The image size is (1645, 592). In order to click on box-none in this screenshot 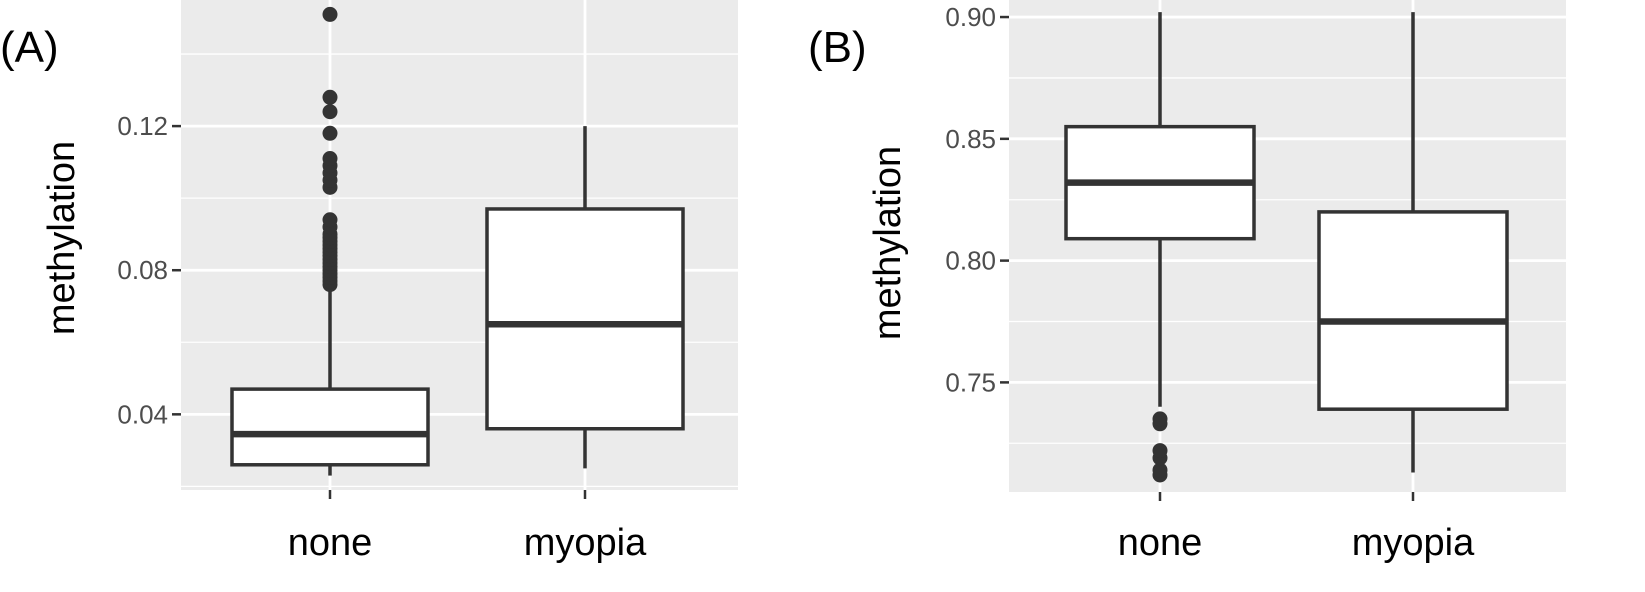, I will do `click(330, 427)`.